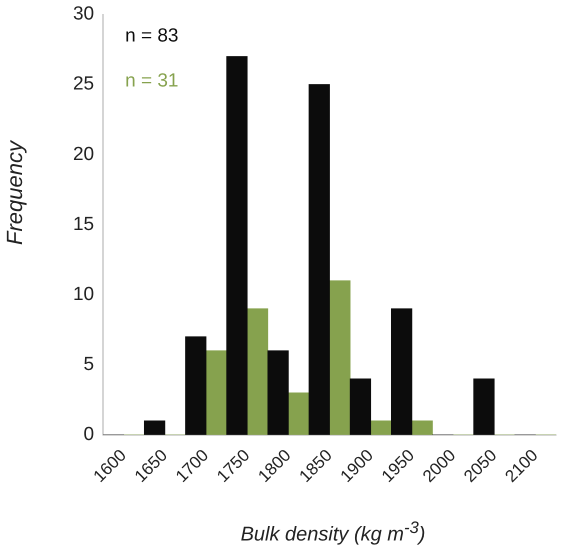 This screenshot has width=566, height=556. I want to click on y-tick-label: 20, so click(83, 154).